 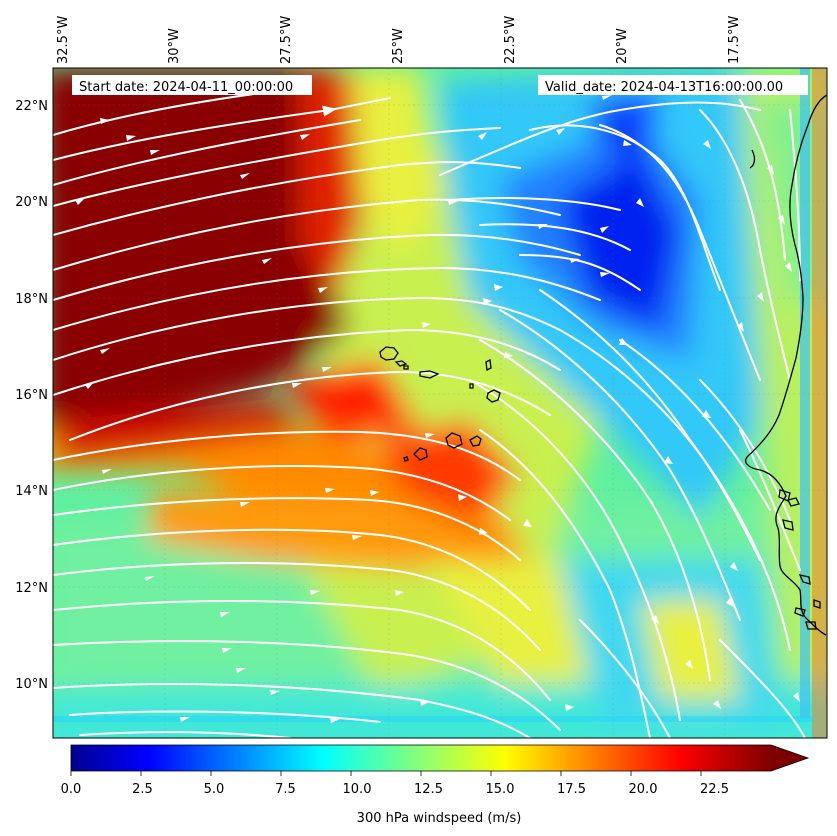 What do you see at coordinates (71, 789) in the screenshot?
I see `colorbar-tick-label: 0.0` at bounding box center [71, 789].